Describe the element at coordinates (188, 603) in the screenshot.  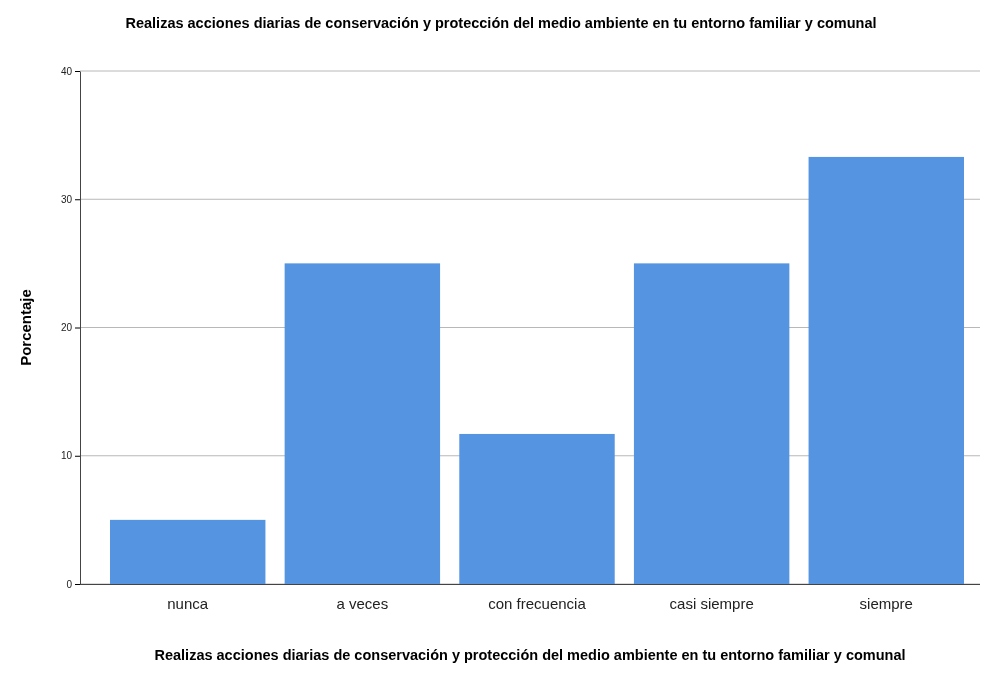
I see `x-tick-label: nunca` at that location.